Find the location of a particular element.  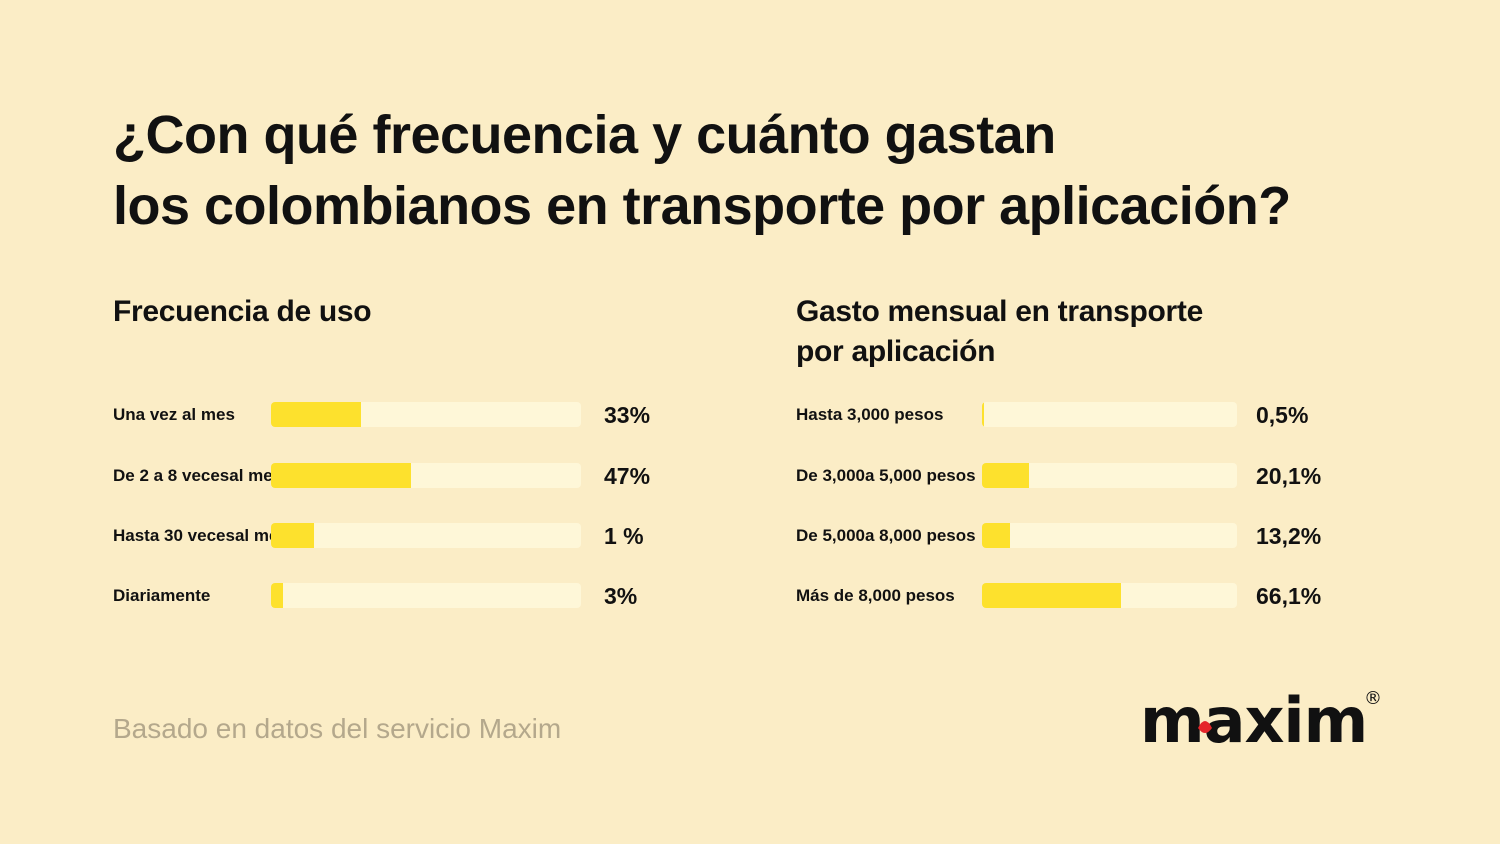

bar-row: De 5,000 a 8,000 pesos 13,2% is located at coordinates (750, 536).